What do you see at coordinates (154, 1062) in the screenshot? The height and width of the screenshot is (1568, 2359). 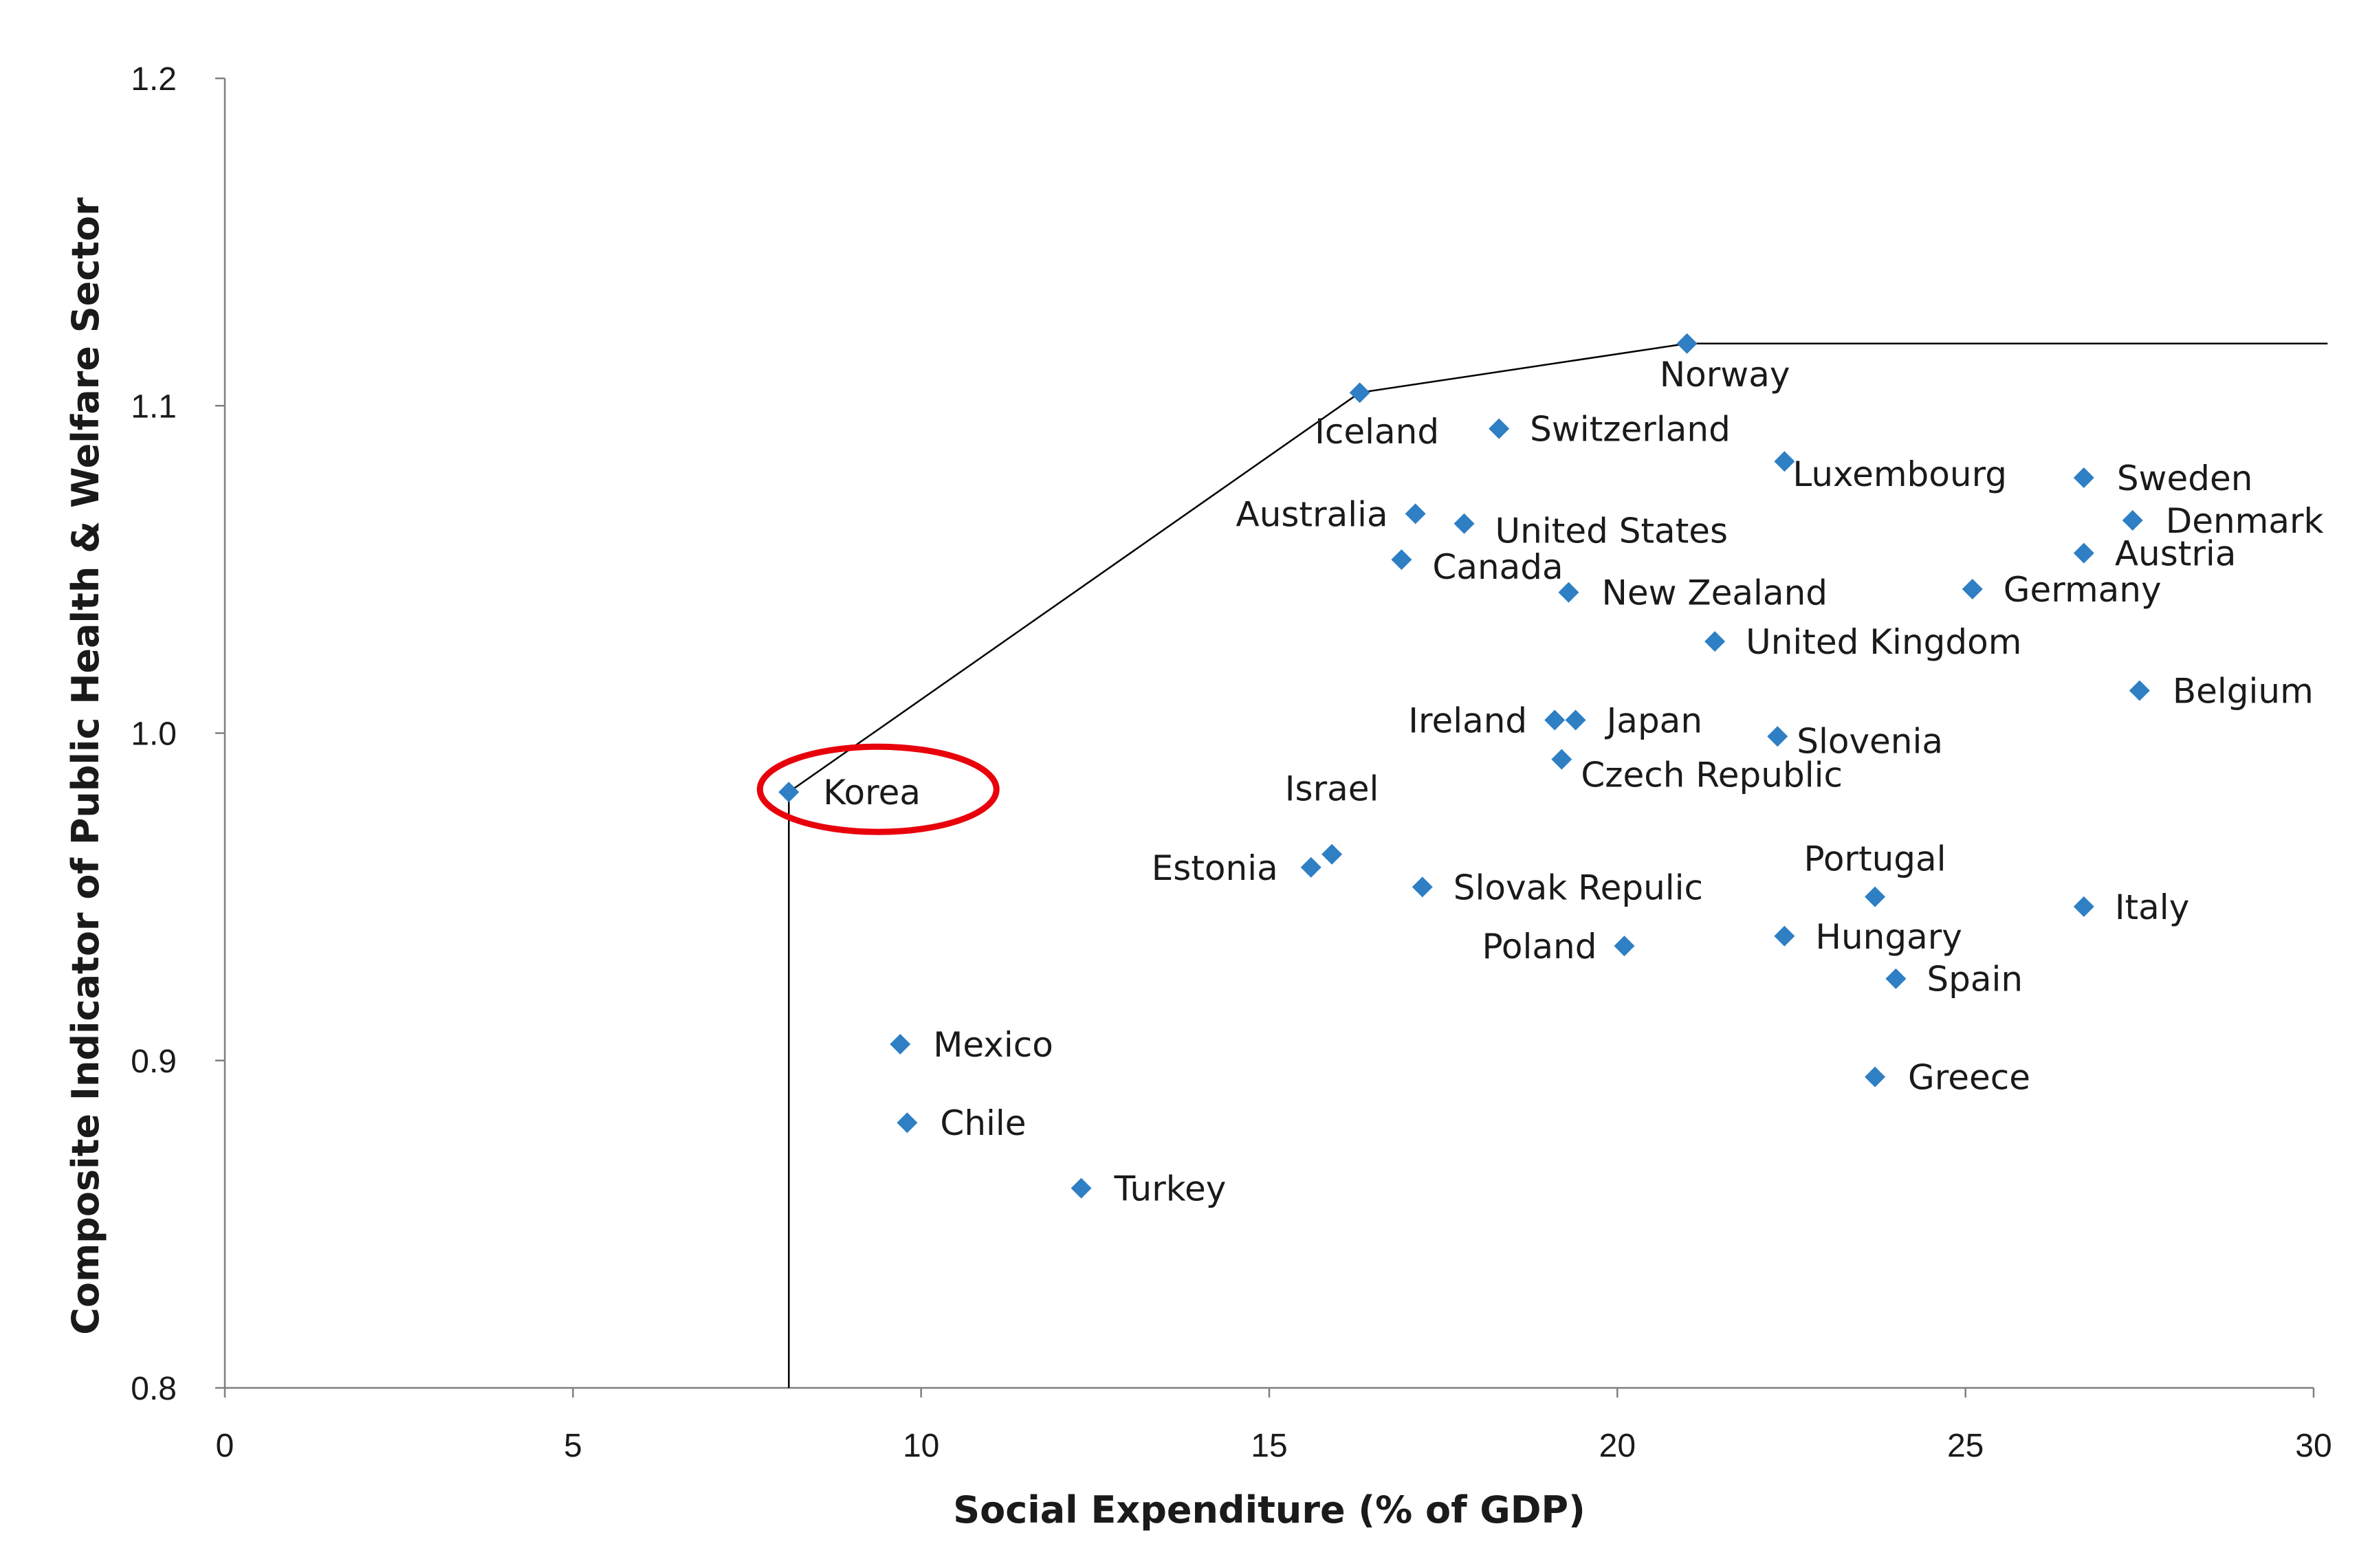 I see `y-tick-label: 0.9` at bounding box center [154, 1062].